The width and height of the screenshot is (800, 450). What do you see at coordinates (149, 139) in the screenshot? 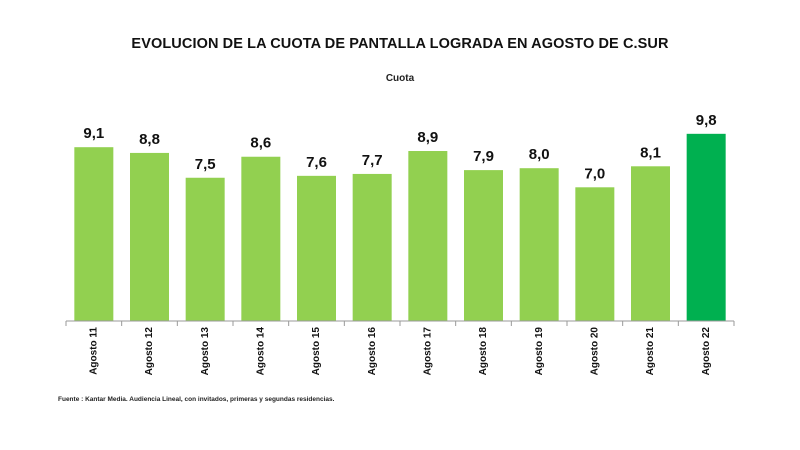
I see `value-label: 8,8` at bounding box center [149, 139].